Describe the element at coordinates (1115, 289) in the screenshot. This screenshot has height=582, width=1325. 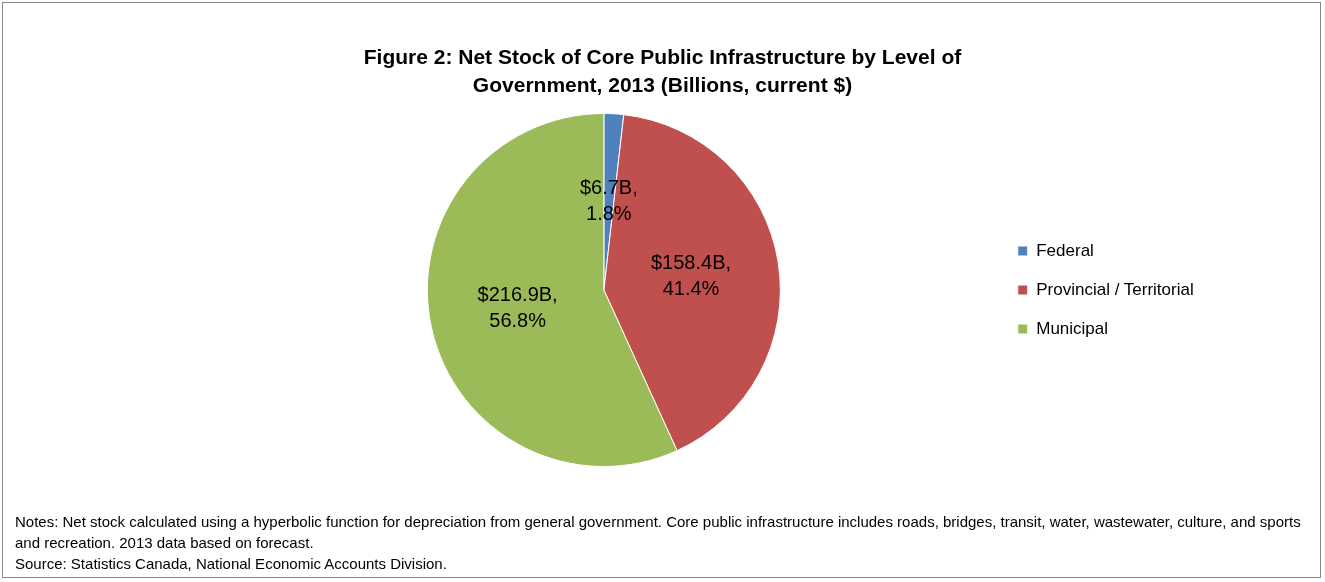
I see `legend-label: Provincial / Territorial` at that location.